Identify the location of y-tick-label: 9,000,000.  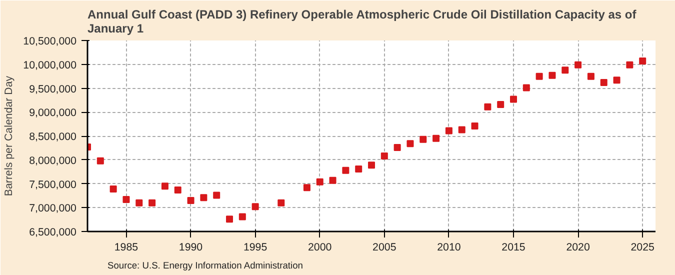
(53, 113).